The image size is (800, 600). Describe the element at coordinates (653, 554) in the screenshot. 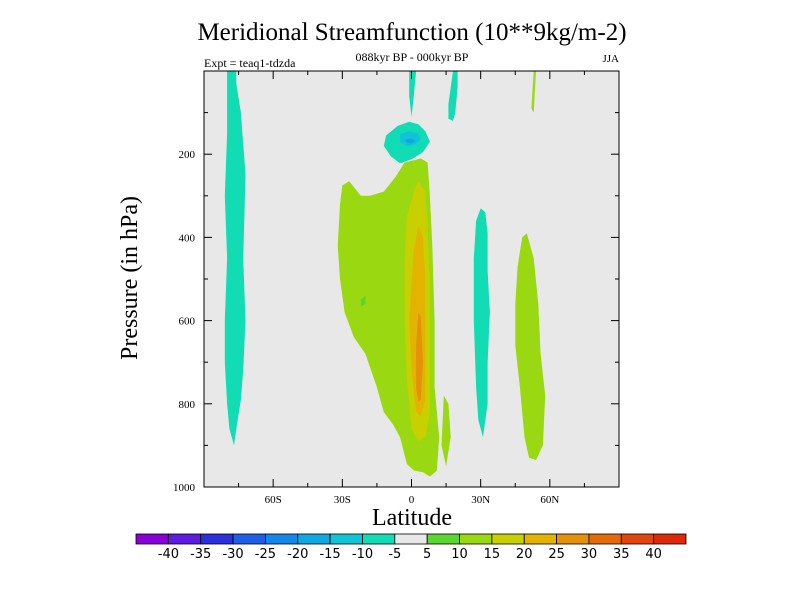

I see `colorbar-label-15: 40` at that location.